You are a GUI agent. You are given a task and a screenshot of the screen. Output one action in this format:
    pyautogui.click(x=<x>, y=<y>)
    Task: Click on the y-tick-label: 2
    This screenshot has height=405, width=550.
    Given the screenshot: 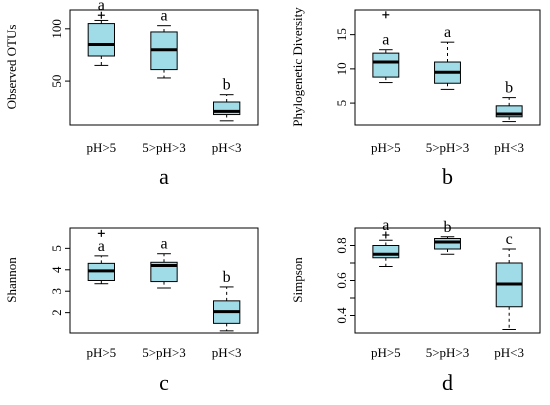 What is the action you would take?
    pyautogui.click(x=56, y=312)
    